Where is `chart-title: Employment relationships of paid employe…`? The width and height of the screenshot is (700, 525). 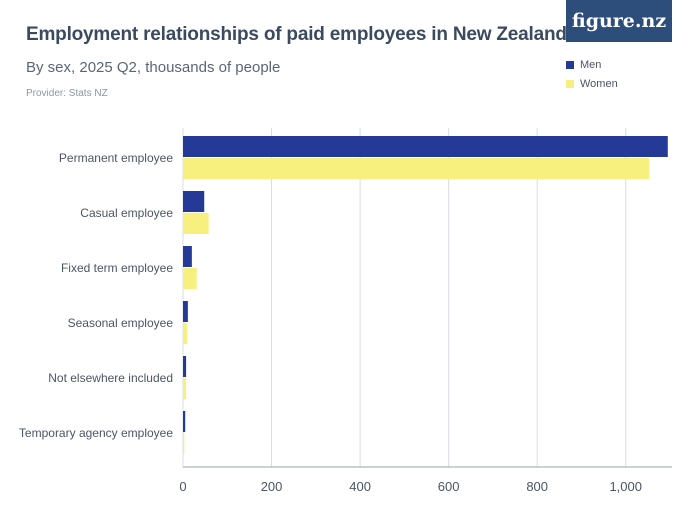 chart-title: Employment relationships of paid employe… is located at coordinates (296, 34).